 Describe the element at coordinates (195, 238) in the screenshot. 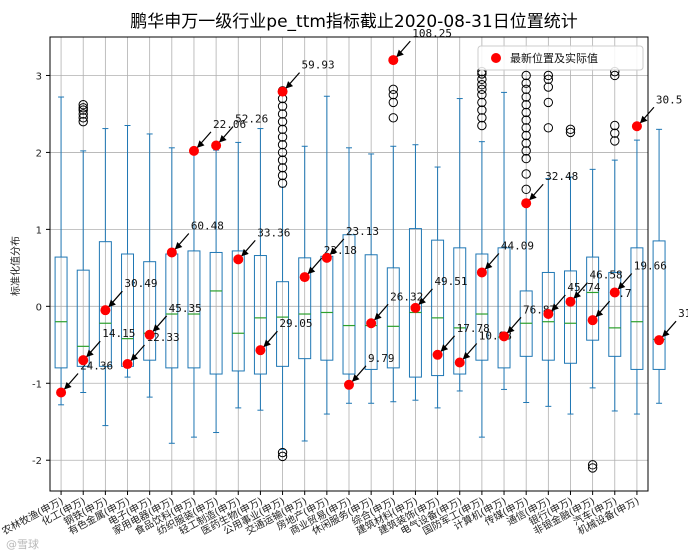

I see `latest-annotation: 60.48` at that location.